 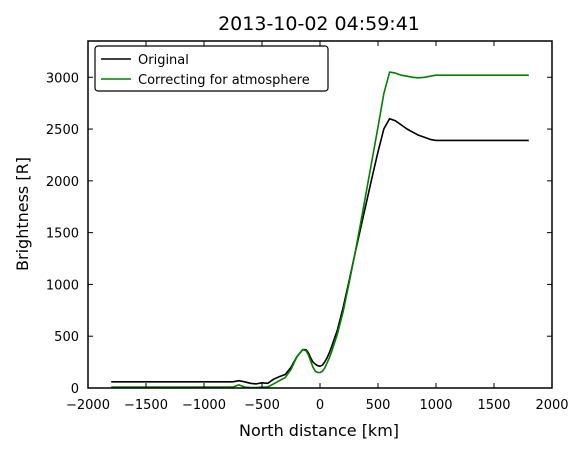 What do you see at coordinates (62, 78) in the screenshot?
I see `y-tick-label: 3000` at bounding box center [62, 78].